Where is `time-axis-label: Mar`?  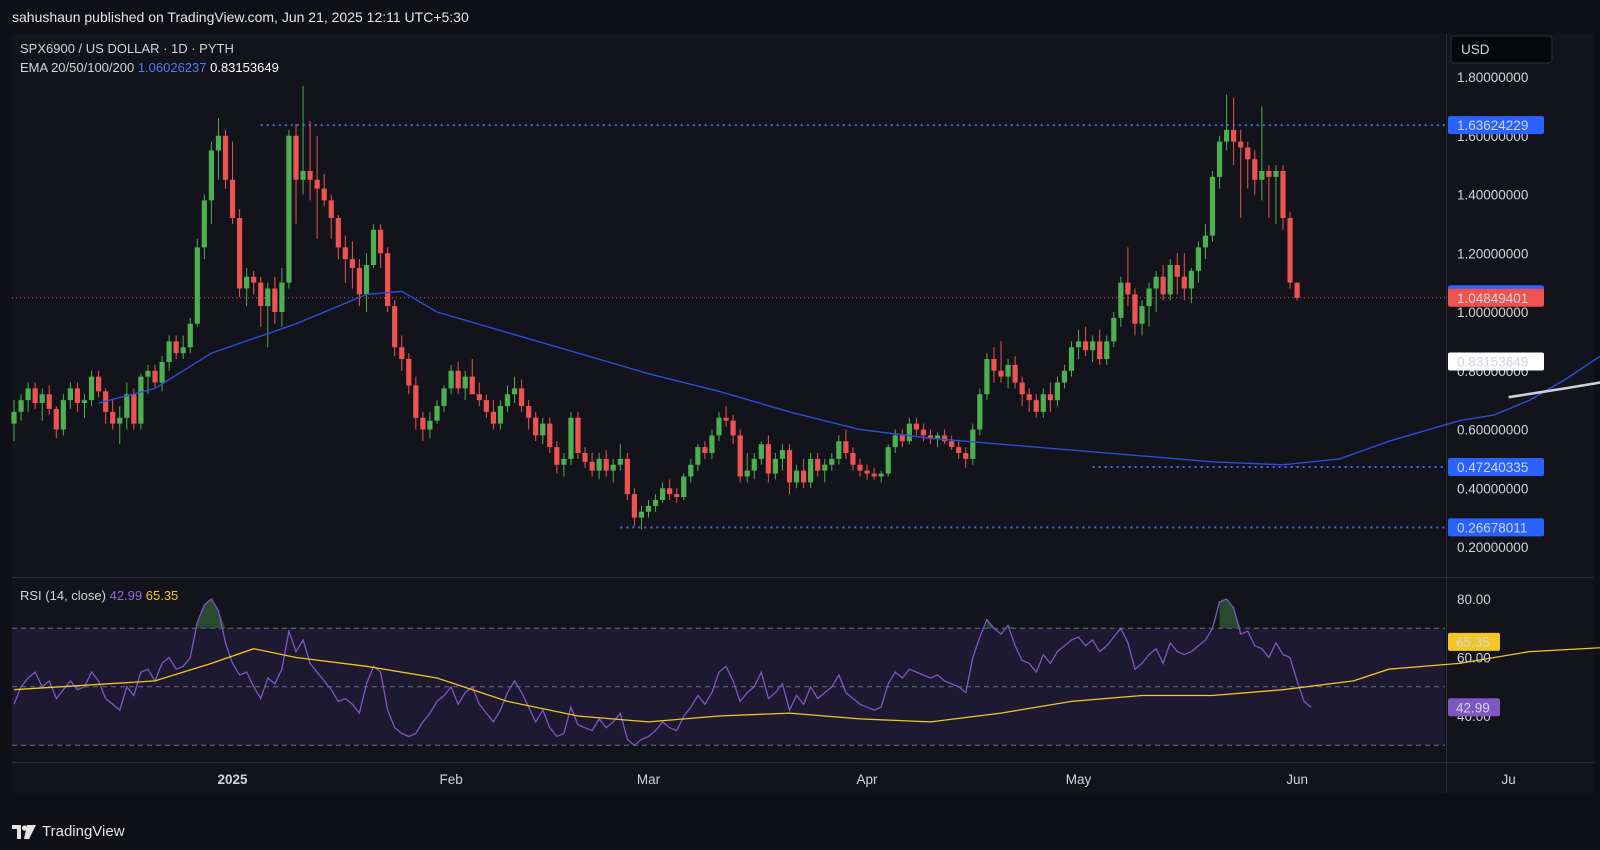
time-axis-label: Mar is located at coordinates (649, 779).